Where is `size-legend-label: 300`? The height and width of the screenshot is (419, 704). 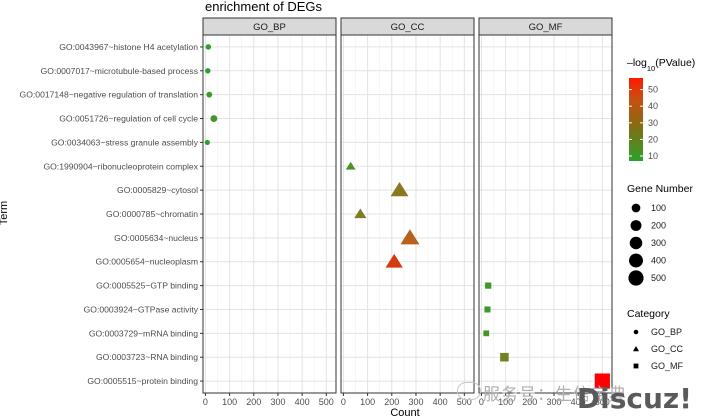
size-legend-label: 300 is located at coordinates (658, 243).